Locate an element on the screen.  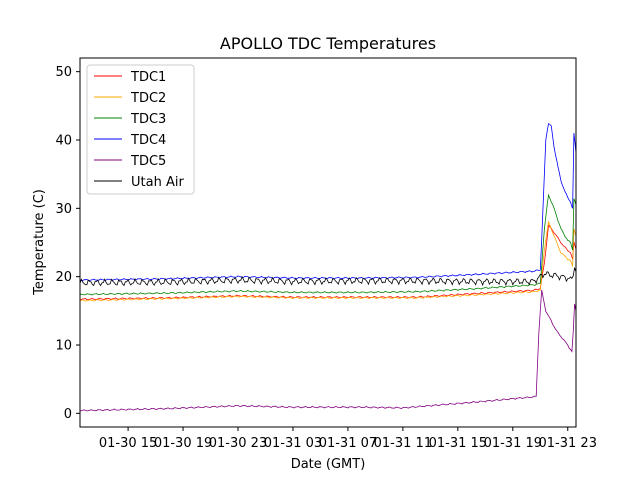
x-tick-label: 01-31 07 is located at coordinates (348, 443).